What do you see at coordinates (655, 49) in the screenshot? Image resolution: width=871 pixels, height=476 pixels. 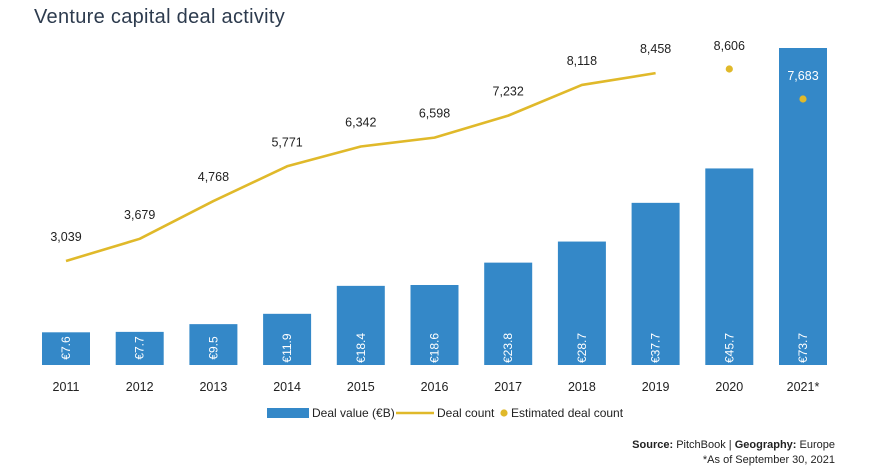 I see `deal-count-label: 8,458` at bounding box center [655, 49].